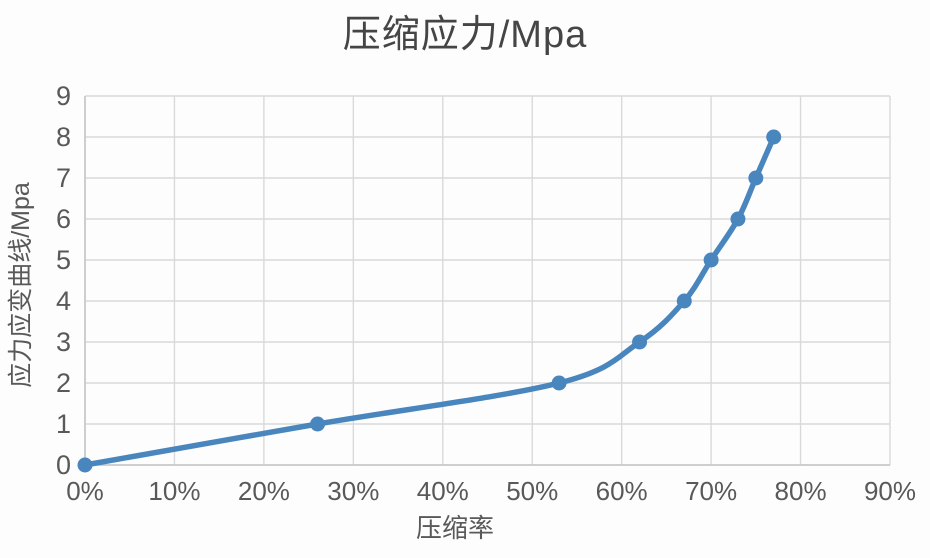  I want to click on chart-title: 压缩应力/Mpa, so click(465, 35).